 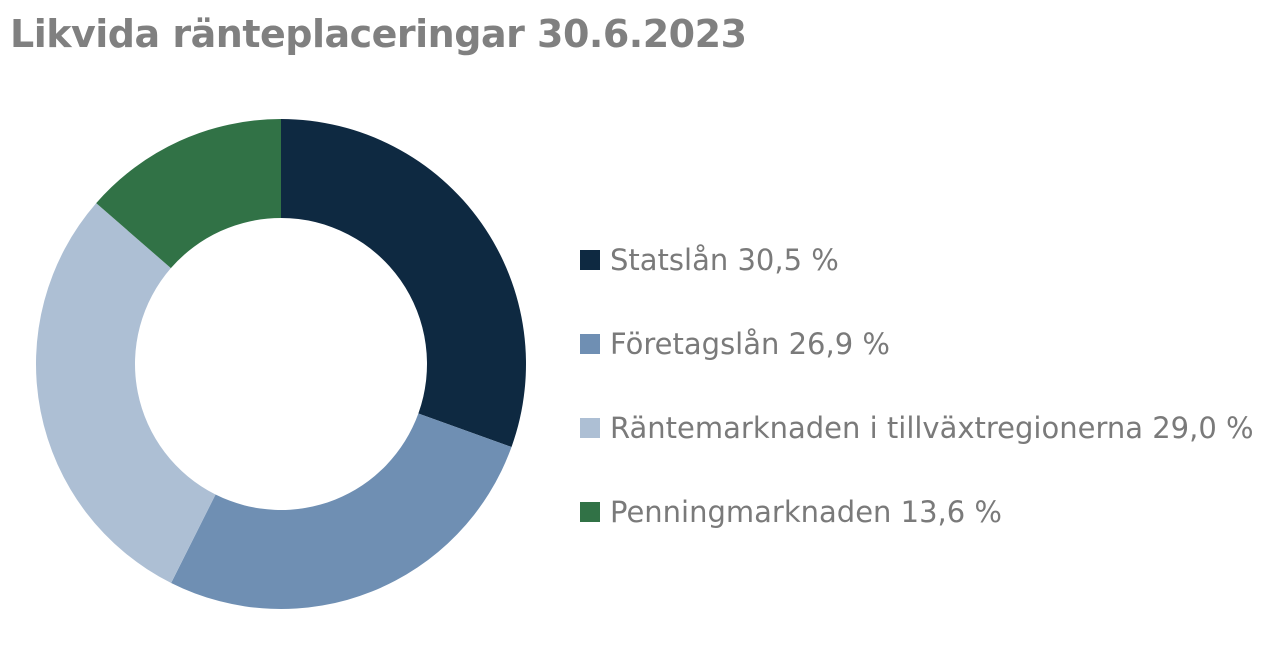 I want to click on legend-item-statslan: Statslån 30,5 %, so click(x=917, y=260).